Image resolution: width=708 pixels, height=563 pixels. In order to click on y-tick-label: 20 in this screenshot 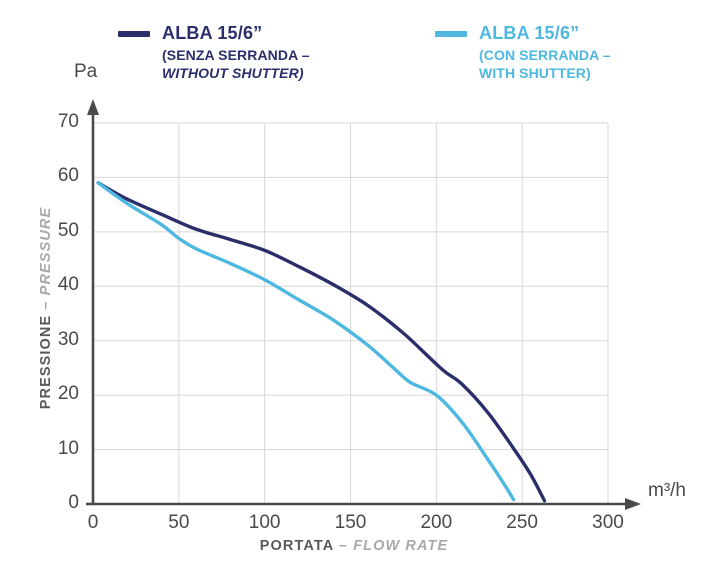, I will do `click(68, 394)`.